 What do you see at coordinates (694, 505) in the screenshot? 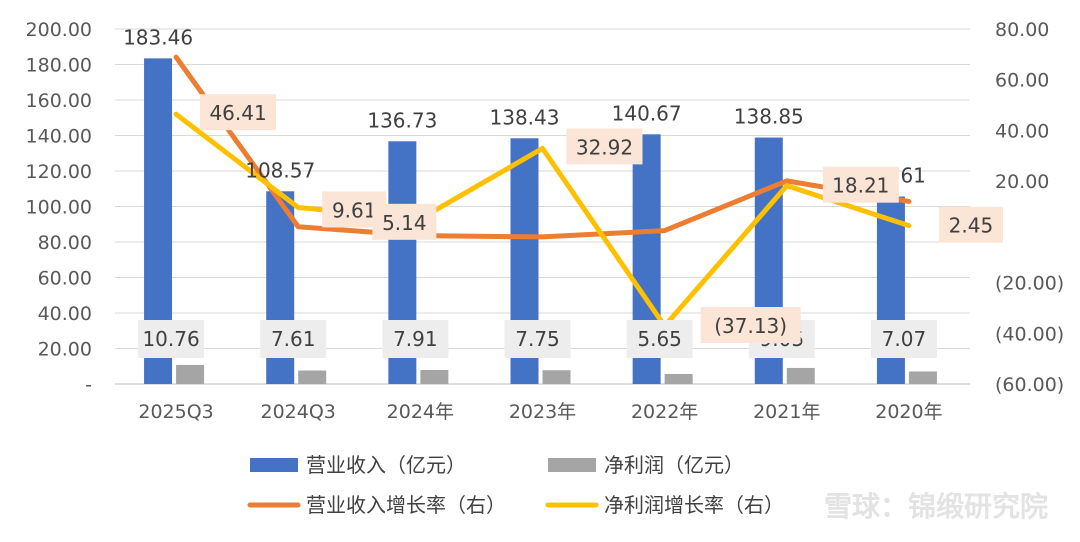
I see `legend-label: 净利润增长率（右）` at bounding box center [694, 505].